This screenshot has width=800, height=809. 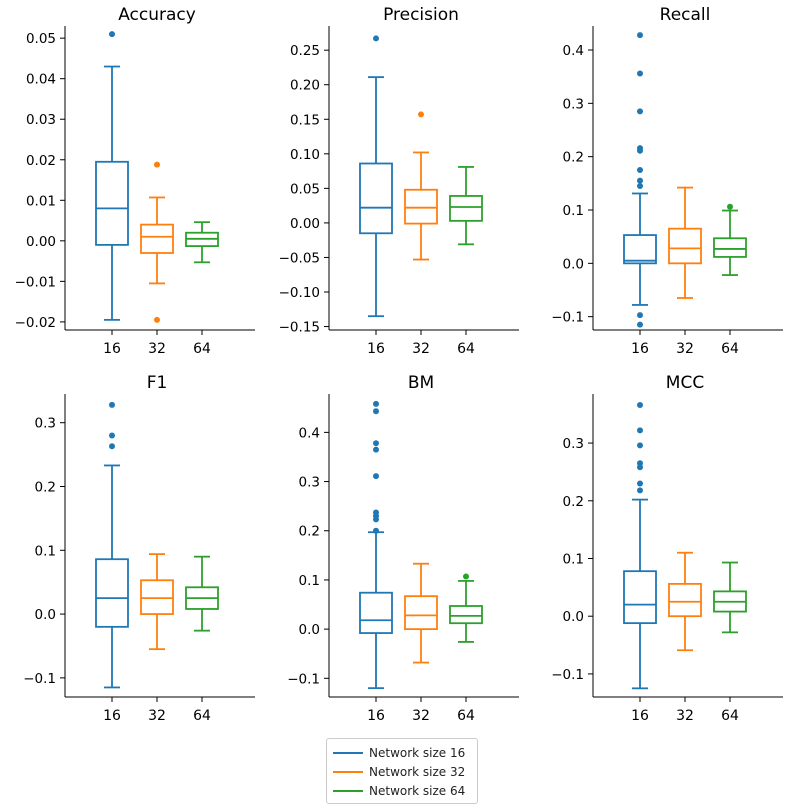 What do you see at coordinates (417, 752) in the screenshot?
I see `legend-label-16: Network size 16` at bounding box center [417, 752].